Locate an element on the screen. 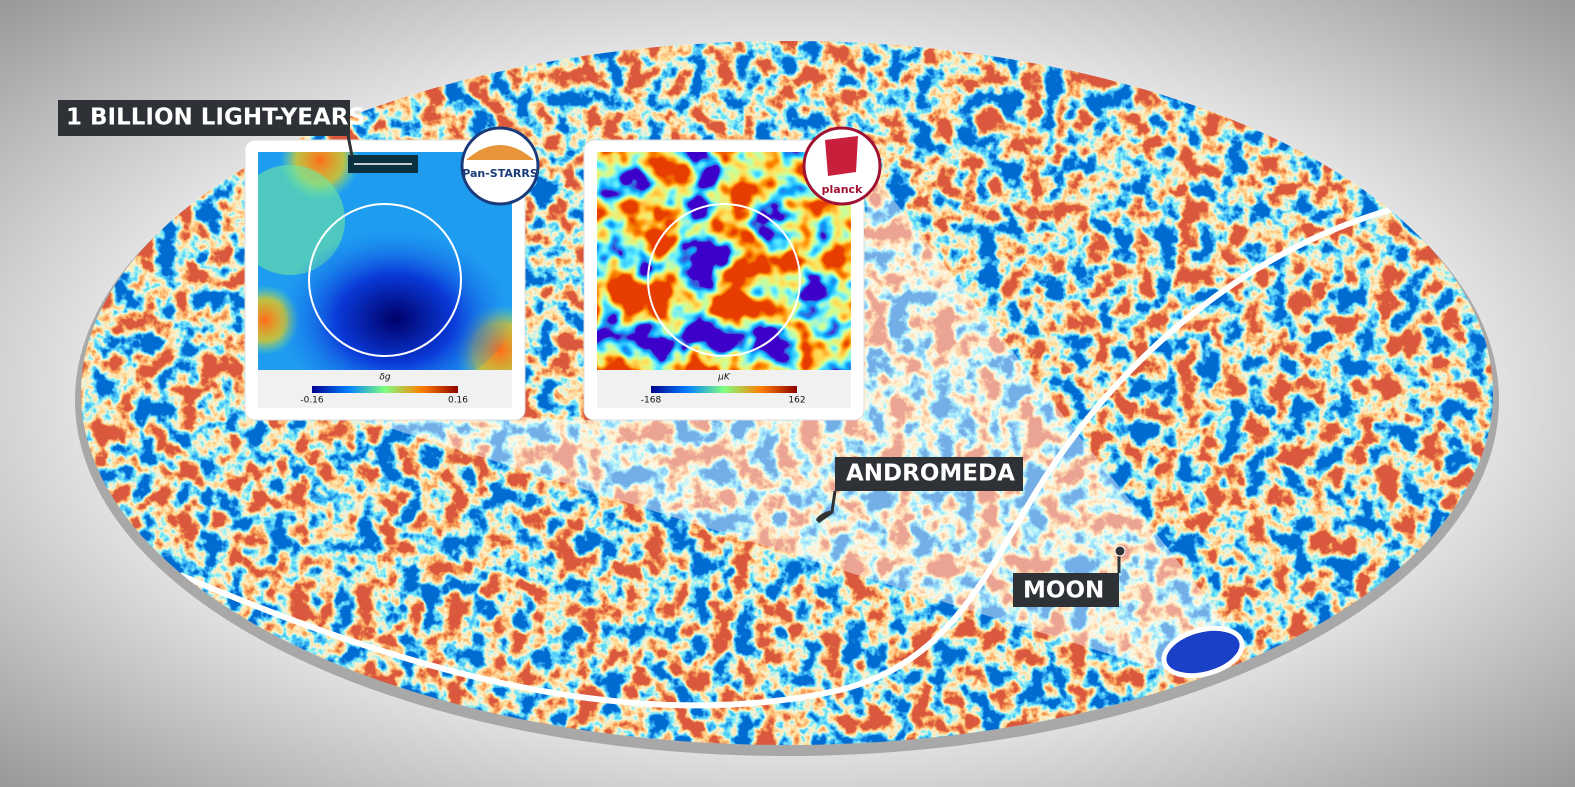 The height and width of the screenshot is (787, 1575). void-blob is located at coordinates (386, 282).